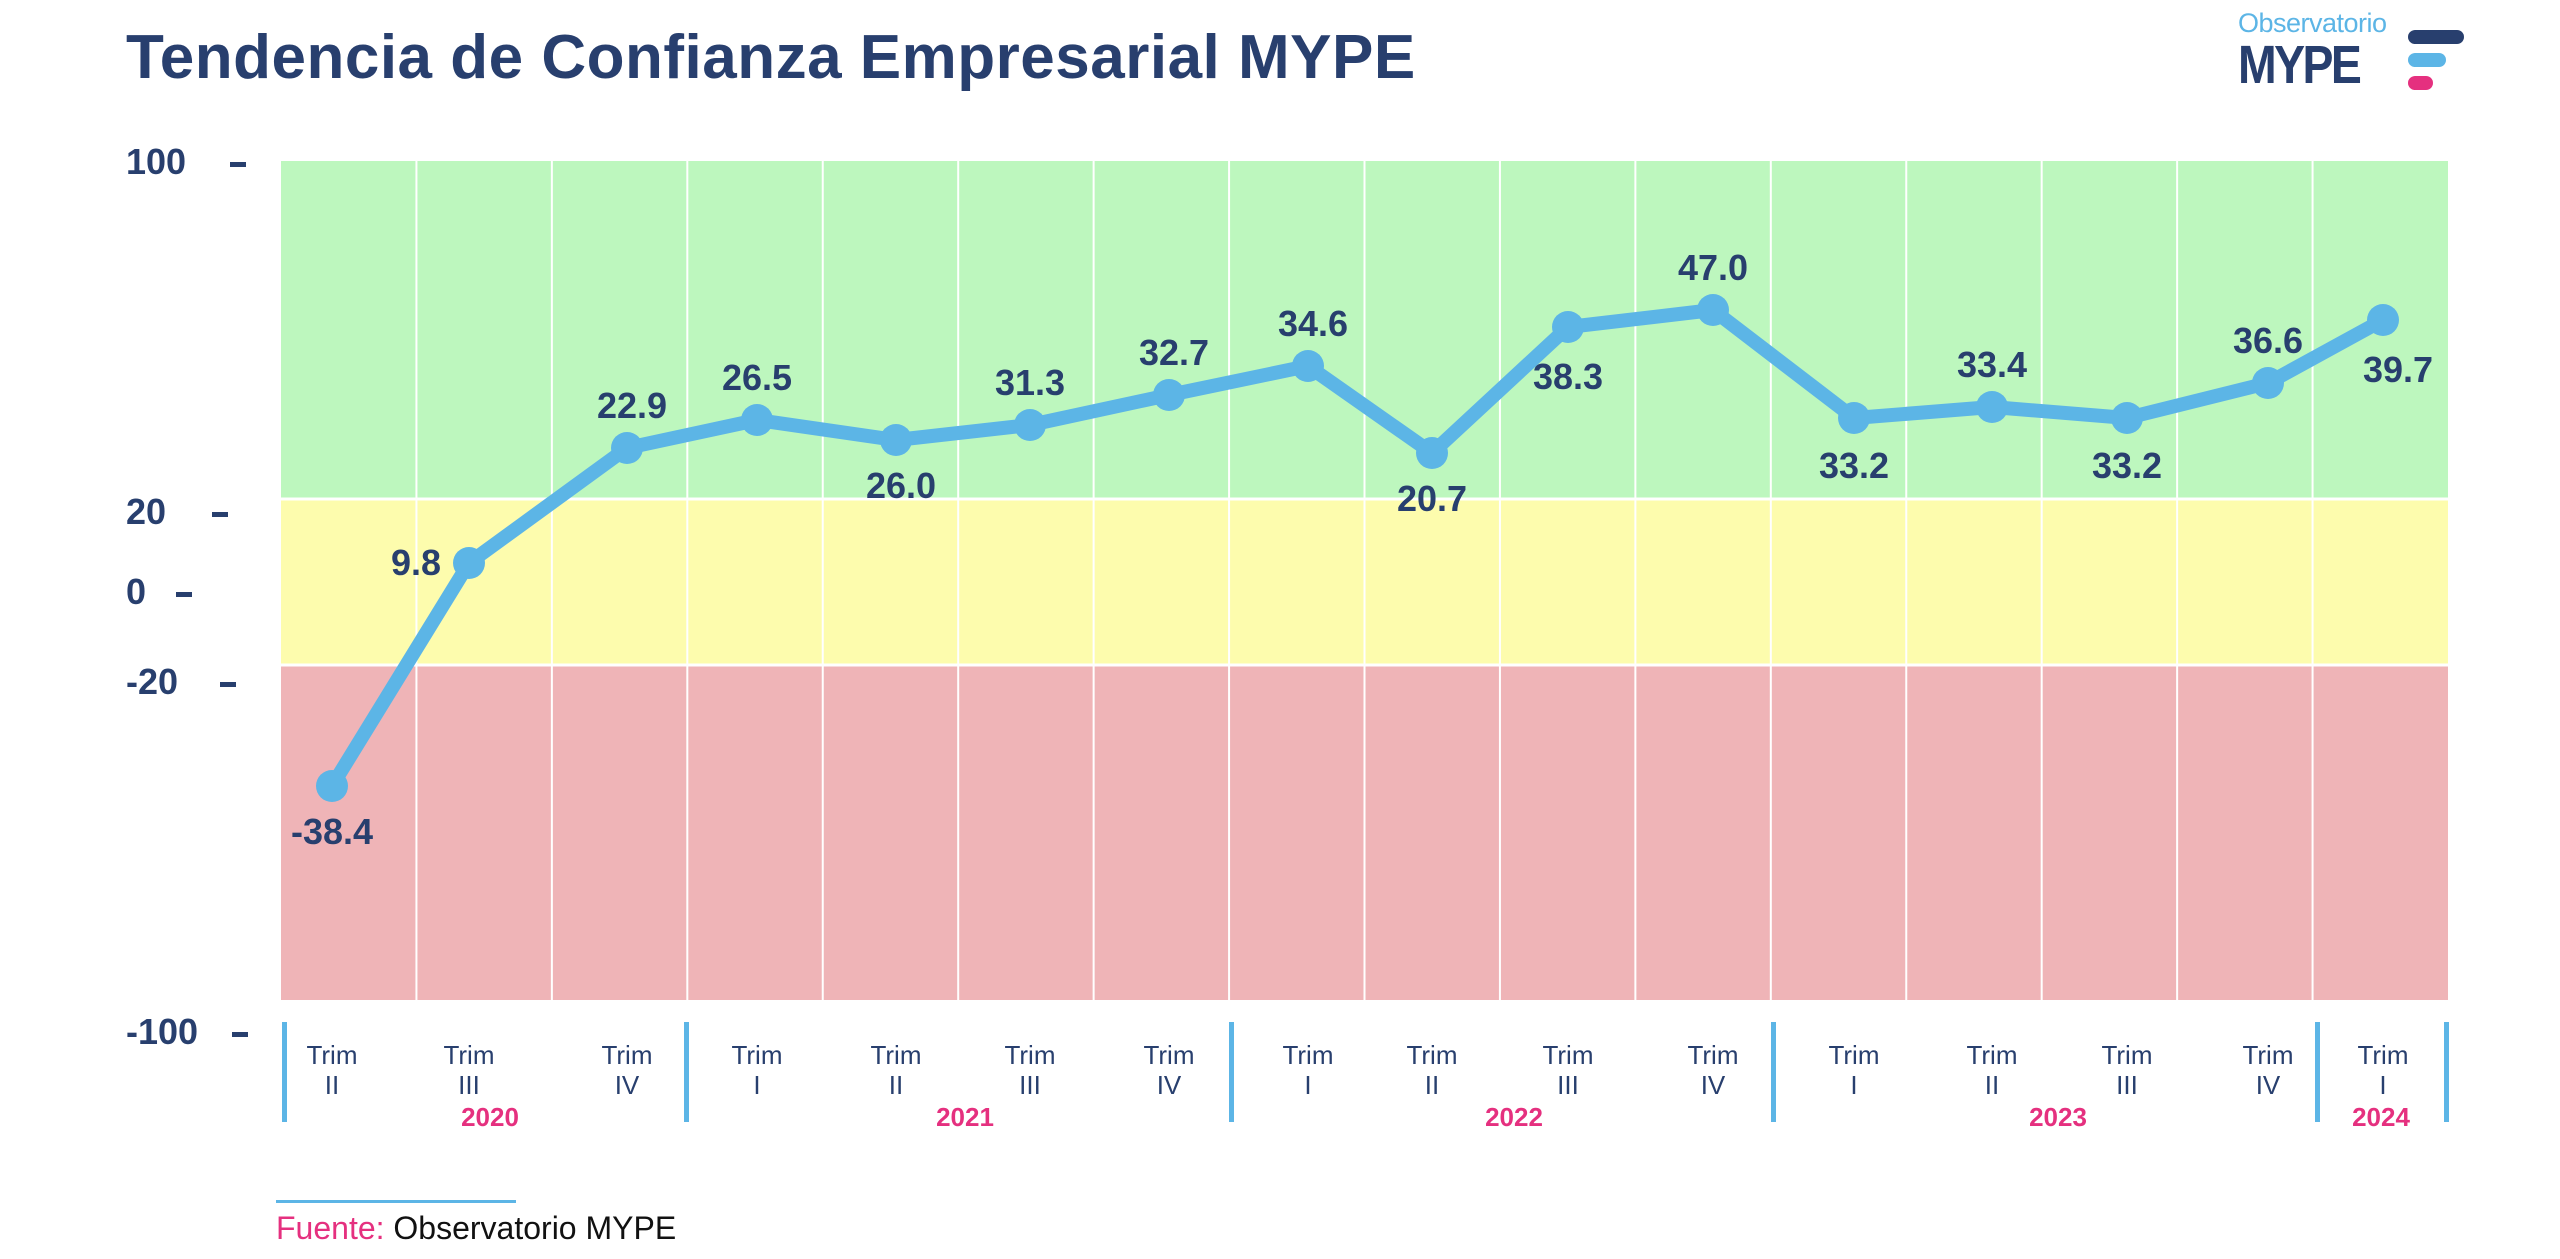  What do you see at coordinates (332, 831) in the screenshot?
I see `data-label: -38.4` at bounding box center [332, 831].